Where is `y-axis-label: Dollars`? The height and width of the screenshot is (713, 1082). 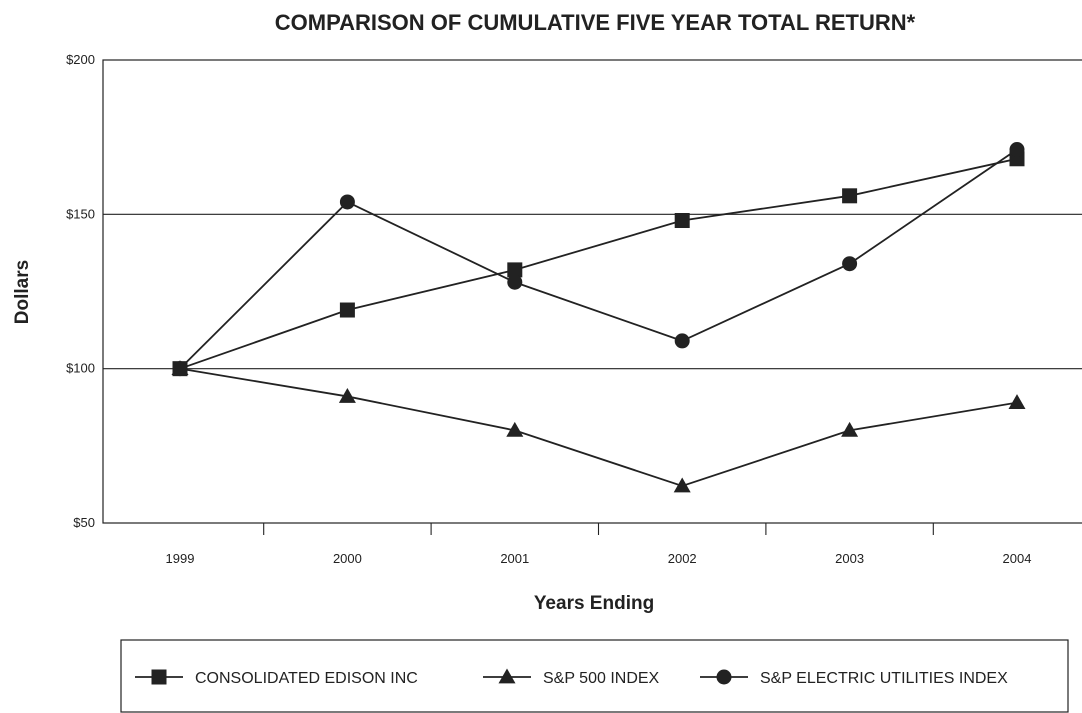 y-axis-label: Dollars is located at coordinates (22, 292).